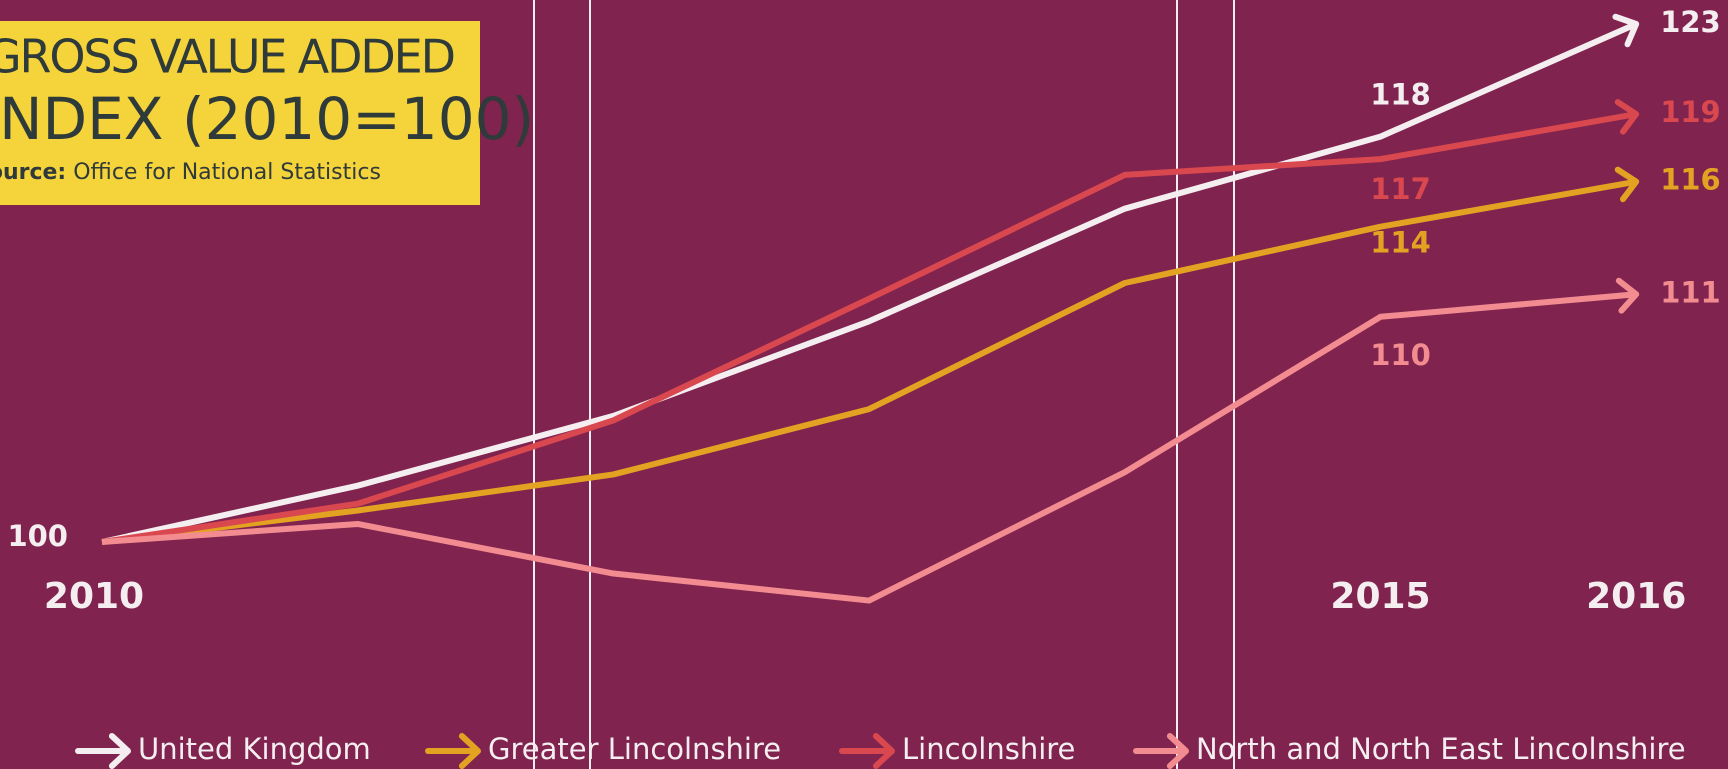  I want to click on chart-title: INDEX (2010=100), so click(267, 119).